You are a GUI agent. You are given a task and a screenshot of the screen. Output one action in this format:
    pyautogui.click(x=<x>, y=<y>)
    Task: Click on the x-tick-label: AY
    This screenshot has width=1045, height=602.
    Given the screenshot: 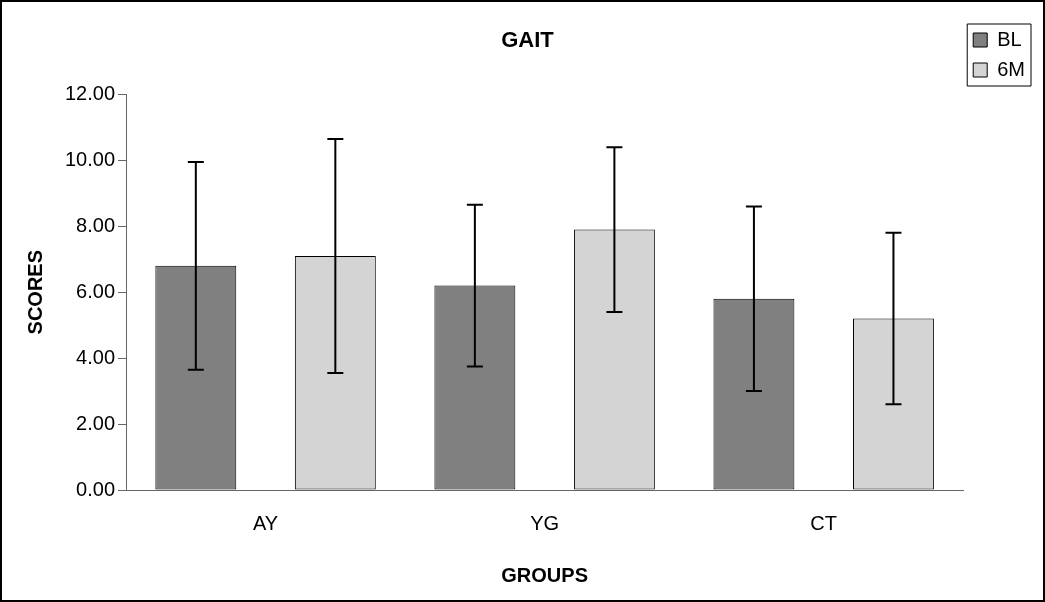 What is the action you would take?
    pyautogui.click(x=265, y=522)
    